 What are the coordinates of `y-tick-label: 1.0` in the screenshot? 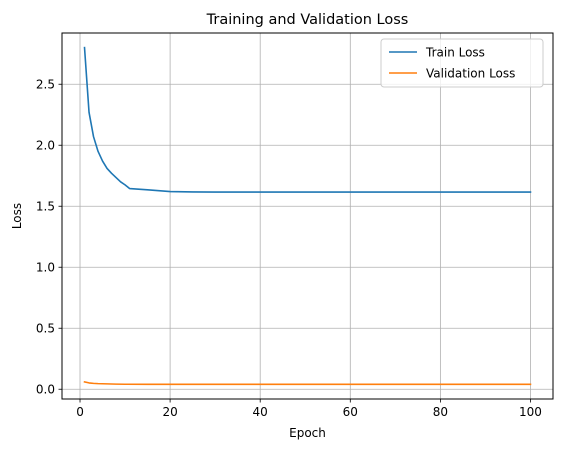 It's located at (45, 268).